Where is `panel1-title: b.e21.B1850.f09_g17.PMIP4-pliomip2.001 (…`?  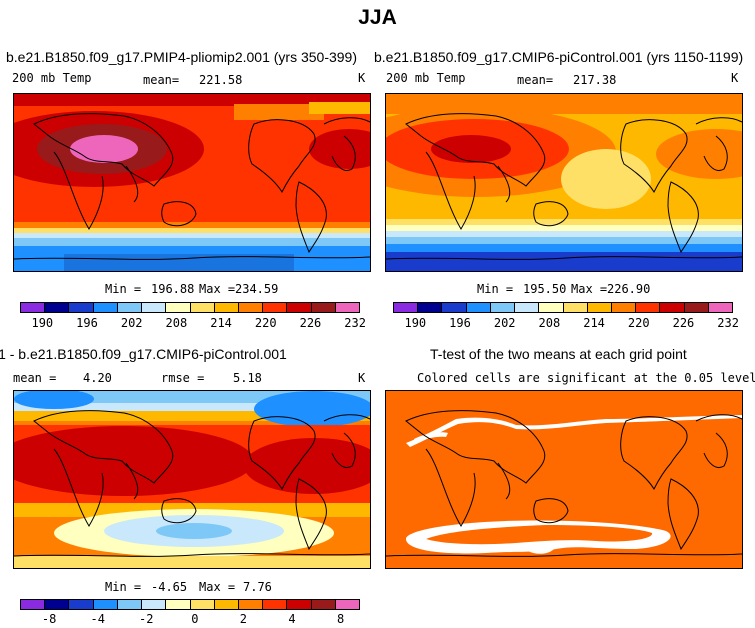 panel1-title: b.e21.B1850.f09_g17.PMIP4-pliomip2.001 (… is located at coordinates (181, 57).